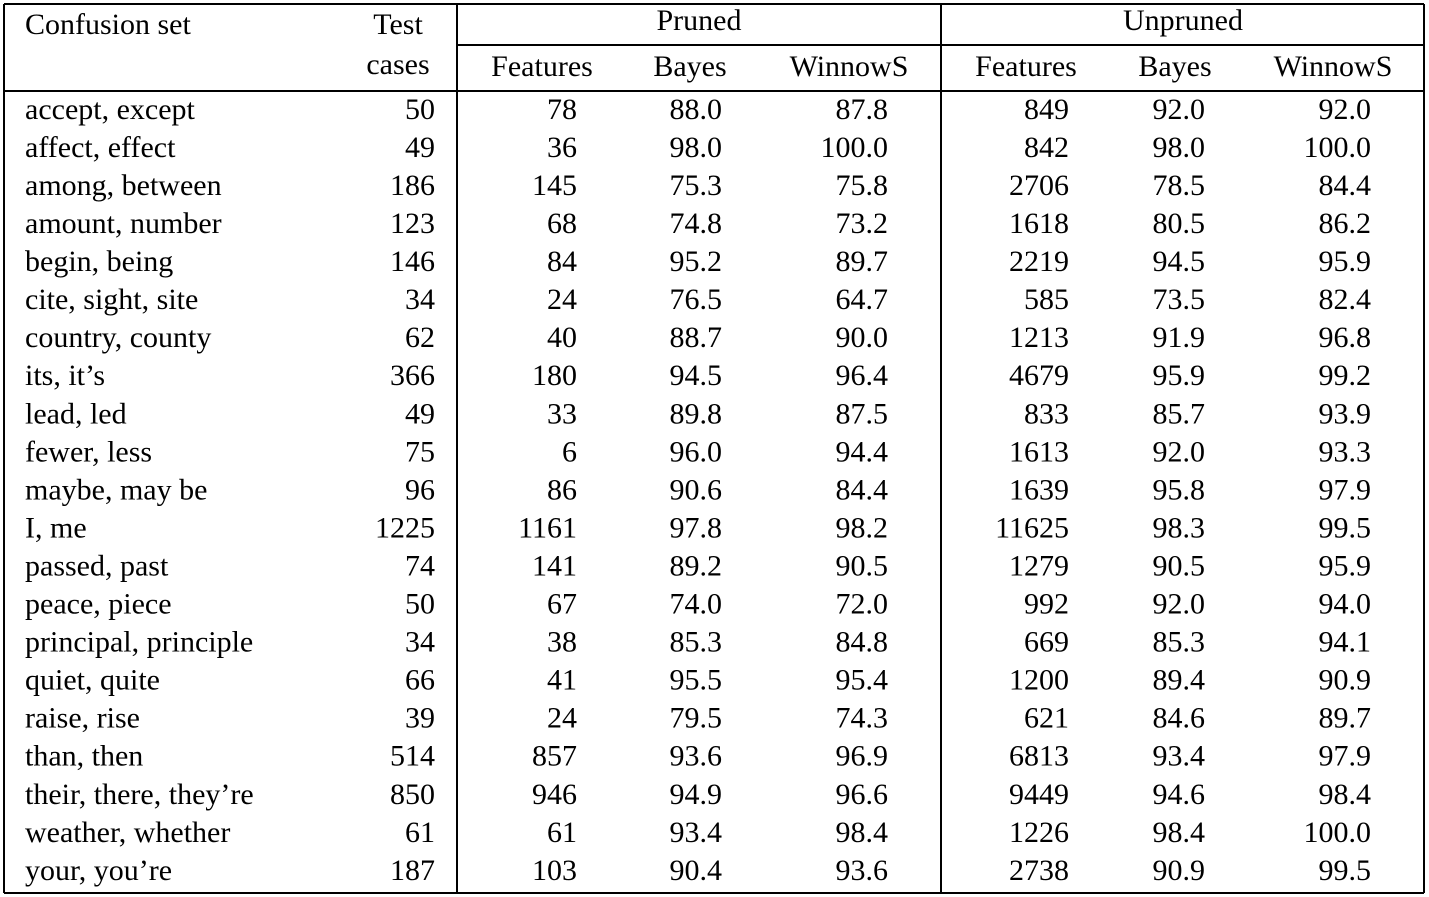 The width and height of the screenshot is (1429, 897). Describe the element at coordinates (562, 680) in the screenshot. I see `cell: 41` at that location.